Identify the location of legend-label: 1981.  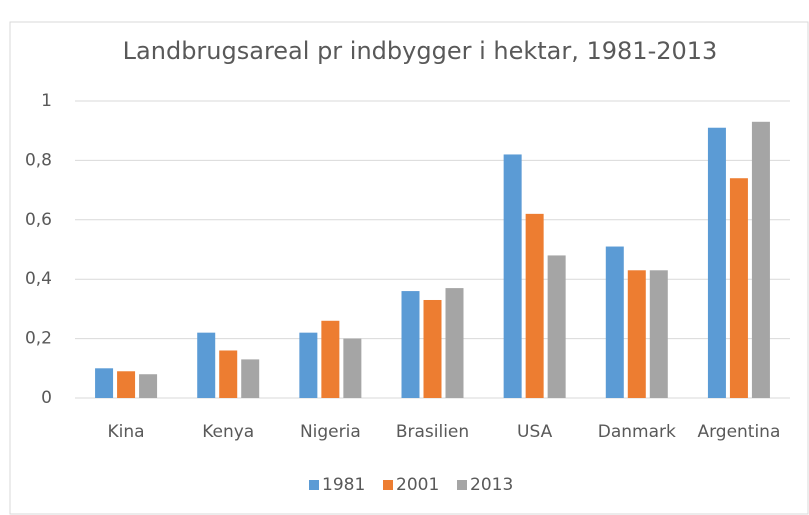
(343, 485).